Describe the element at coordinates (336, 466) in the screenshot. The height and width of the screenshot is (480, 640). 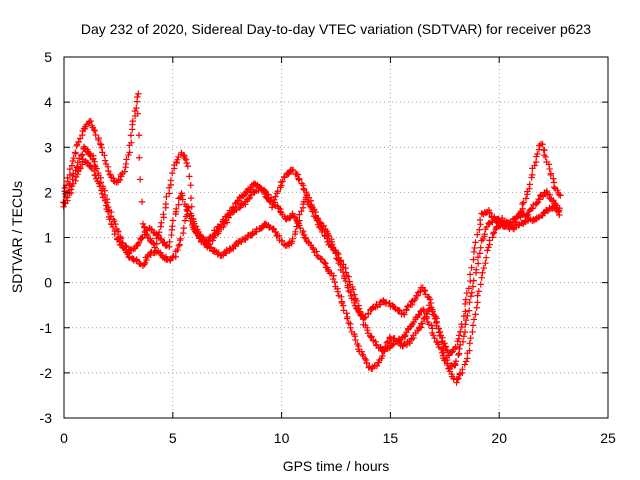
I see `x-axis-label: GPS time / hours` at that location.